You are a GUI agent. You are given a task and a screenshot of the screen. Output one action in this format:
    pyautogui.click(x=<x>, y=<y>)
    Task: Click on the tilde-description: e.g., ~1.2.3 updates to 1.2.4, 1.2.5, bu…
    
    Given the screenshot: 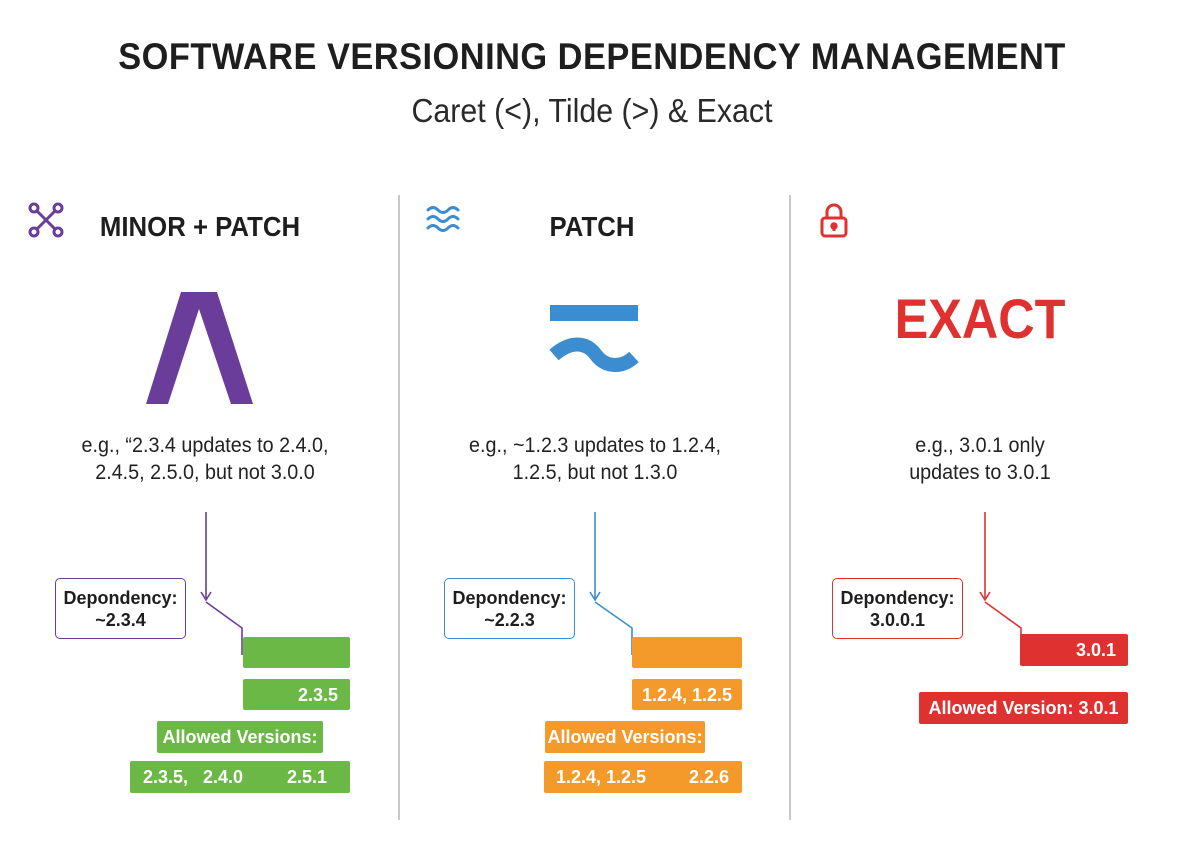 What is the action you would take?
    pyautogui.click(x=595, y=459)
    